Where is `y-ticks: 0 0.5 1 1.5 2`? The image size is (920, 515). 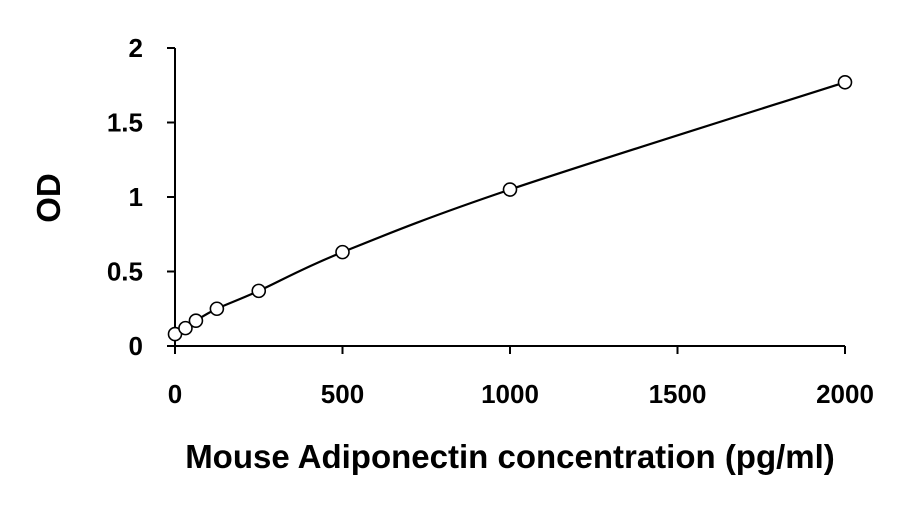 y-ticks: 0 0.5 1 1.5 2 is located at coordinates (141, 197).